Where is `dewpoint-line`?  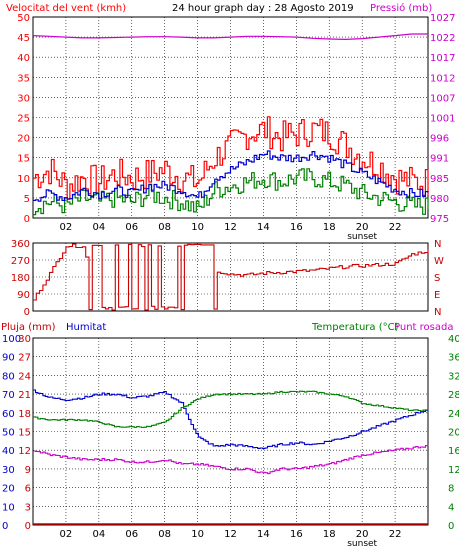
dewpoint-line is located at coordinates (231, 459).